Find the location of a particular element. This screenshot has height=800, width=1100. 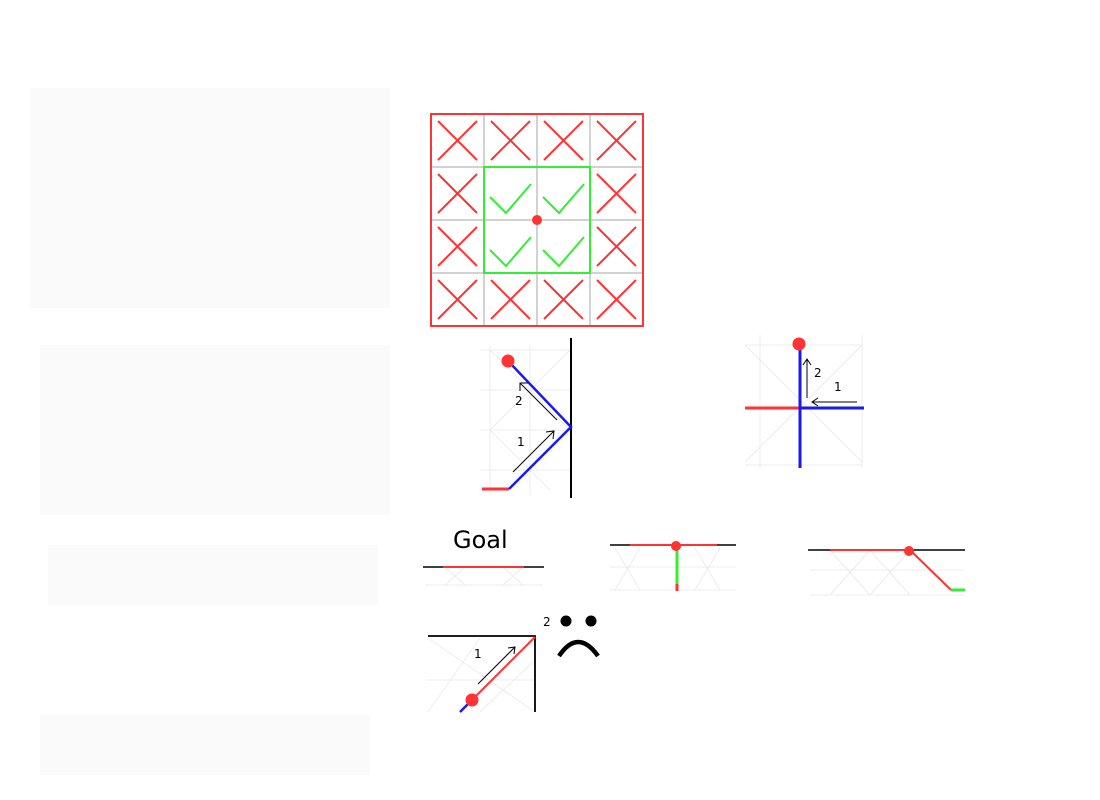

panel-corner-turn: 1 2 is located at coordinates (804, 401).